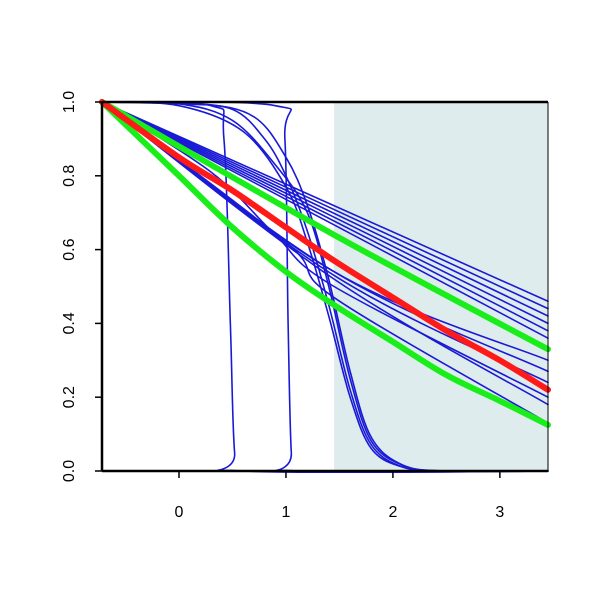 This screenshot has width=600, height=605. I want to click on y-tick-label-0.4: 0.4, so click(69, 323).